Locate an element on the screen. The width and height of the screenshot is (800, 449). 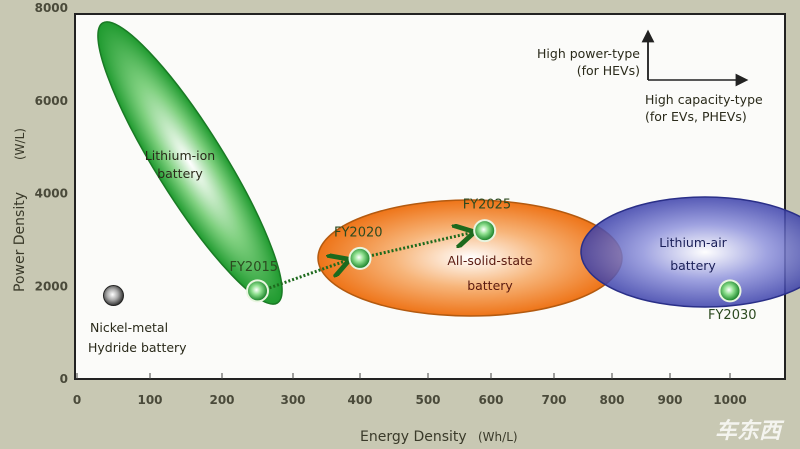
region-label: All-solid-state is located at coordinates (490, 260).